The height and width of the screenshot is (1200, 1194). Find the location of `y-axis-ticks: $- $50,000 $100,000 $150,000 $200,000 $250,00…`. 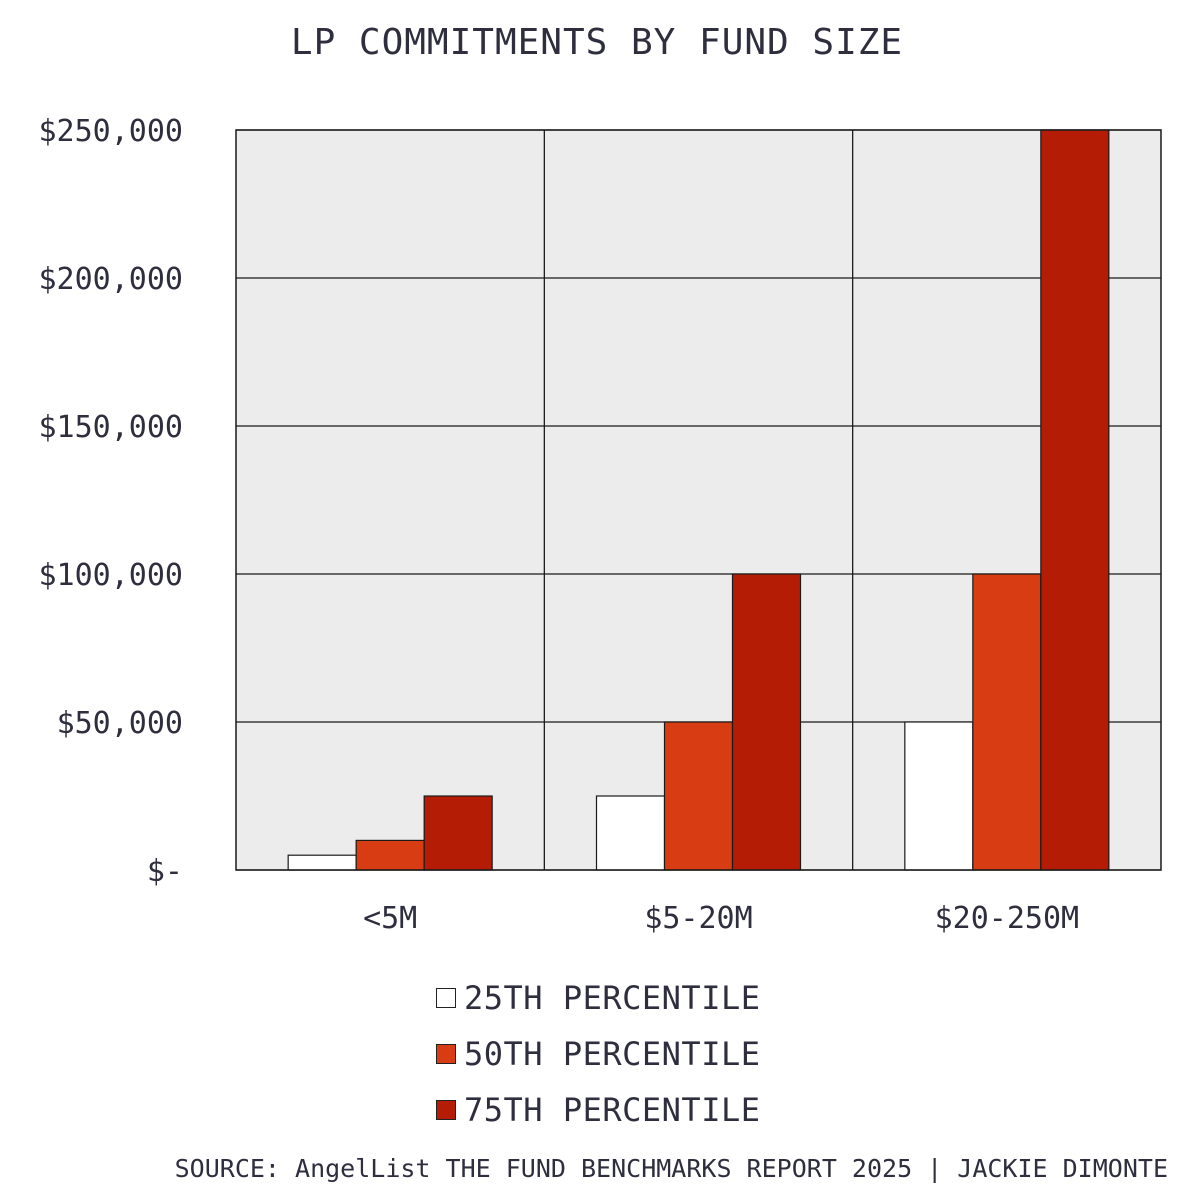

y-axis-ticks: $- $50,000 $100,000 $150,000 $200,000 $250,00… is located at coordinates (111, 501).